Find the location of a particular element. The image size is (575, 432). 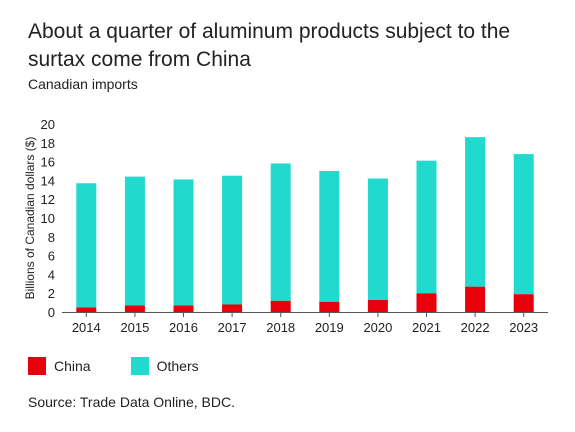

y-tick-label: 18 is located at coordinates (48, 143).